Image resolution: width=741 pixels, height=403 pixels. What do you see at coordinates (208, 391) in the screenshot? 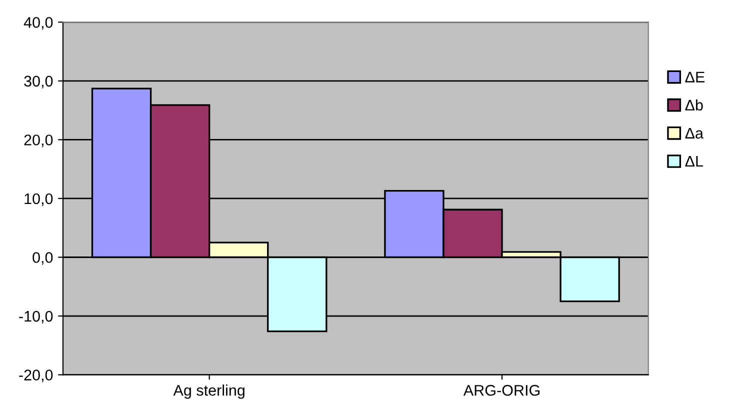
I see `x-tick-label: Ag sterling` at bounding box center [208, 391].